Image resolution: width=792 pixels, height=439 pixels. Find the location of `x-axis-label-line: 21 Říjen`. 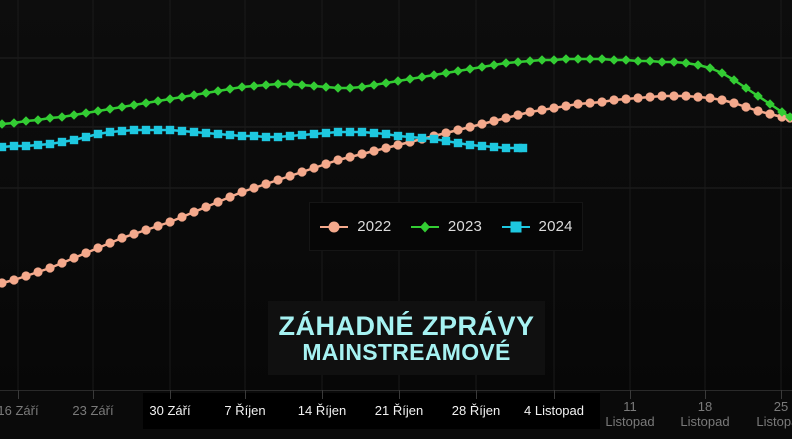

x-axis-label-line: 21 Říjen is located at coordinates (399, 410).